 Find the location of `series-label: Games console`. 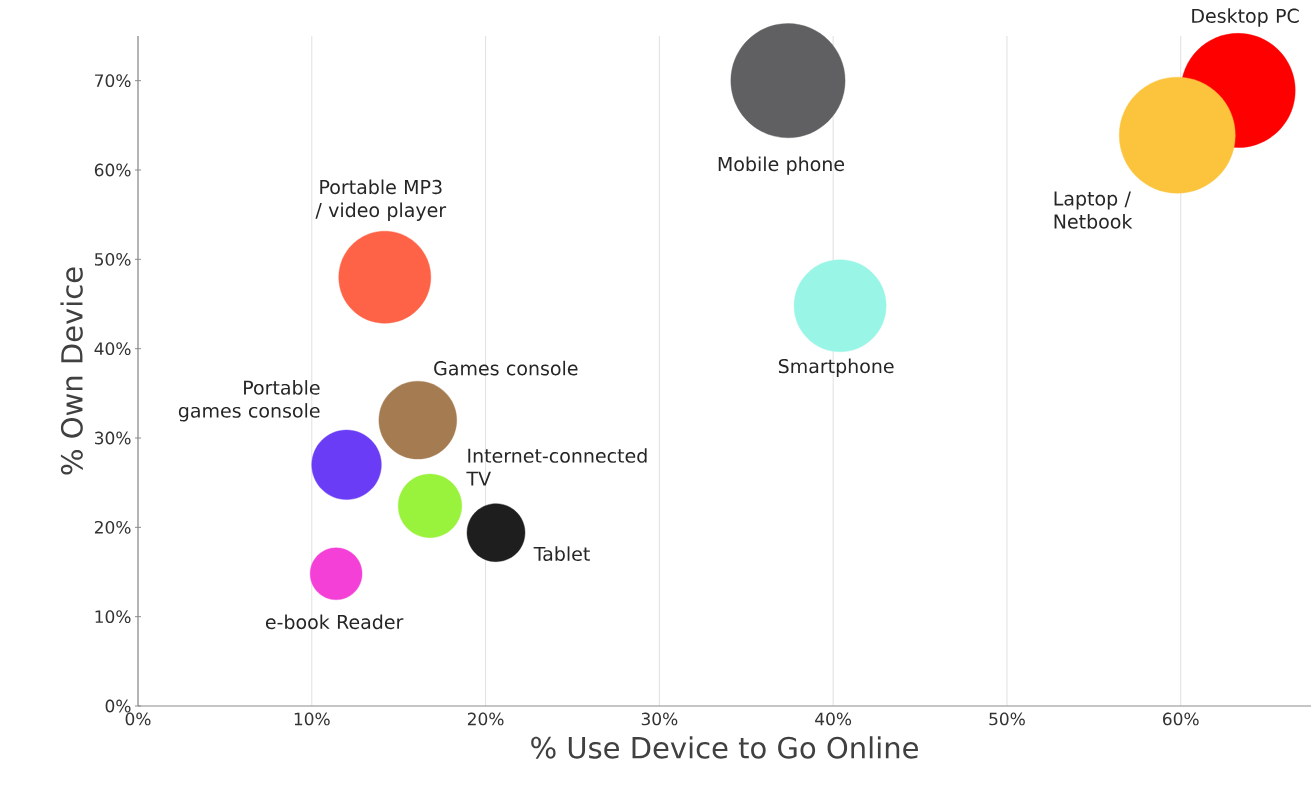

series-label: Games console is located at coordinates (506, 368).